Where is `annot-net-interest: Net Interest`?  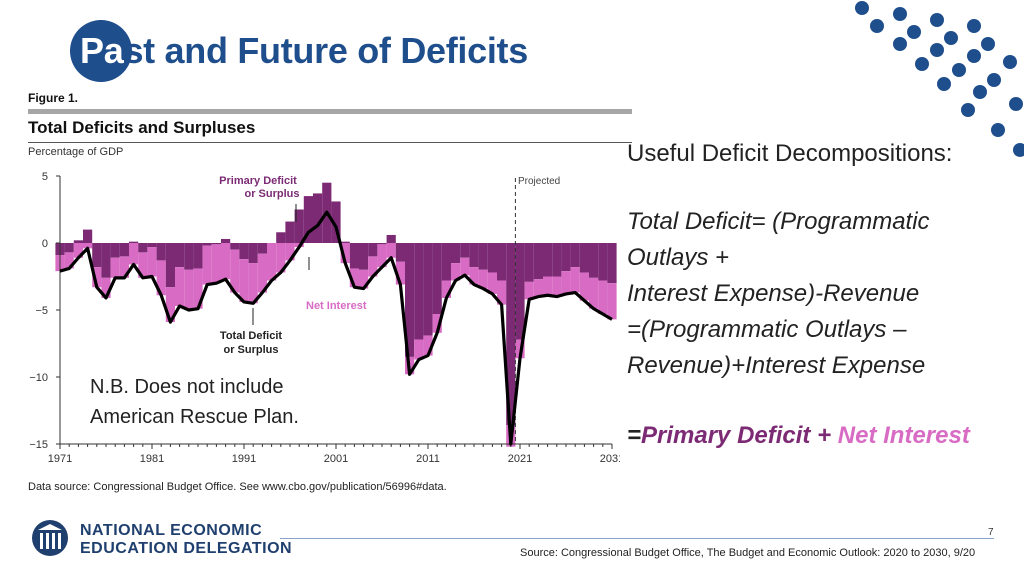 annot-net-interest: Net Interest is located at coordinates (336, 306).